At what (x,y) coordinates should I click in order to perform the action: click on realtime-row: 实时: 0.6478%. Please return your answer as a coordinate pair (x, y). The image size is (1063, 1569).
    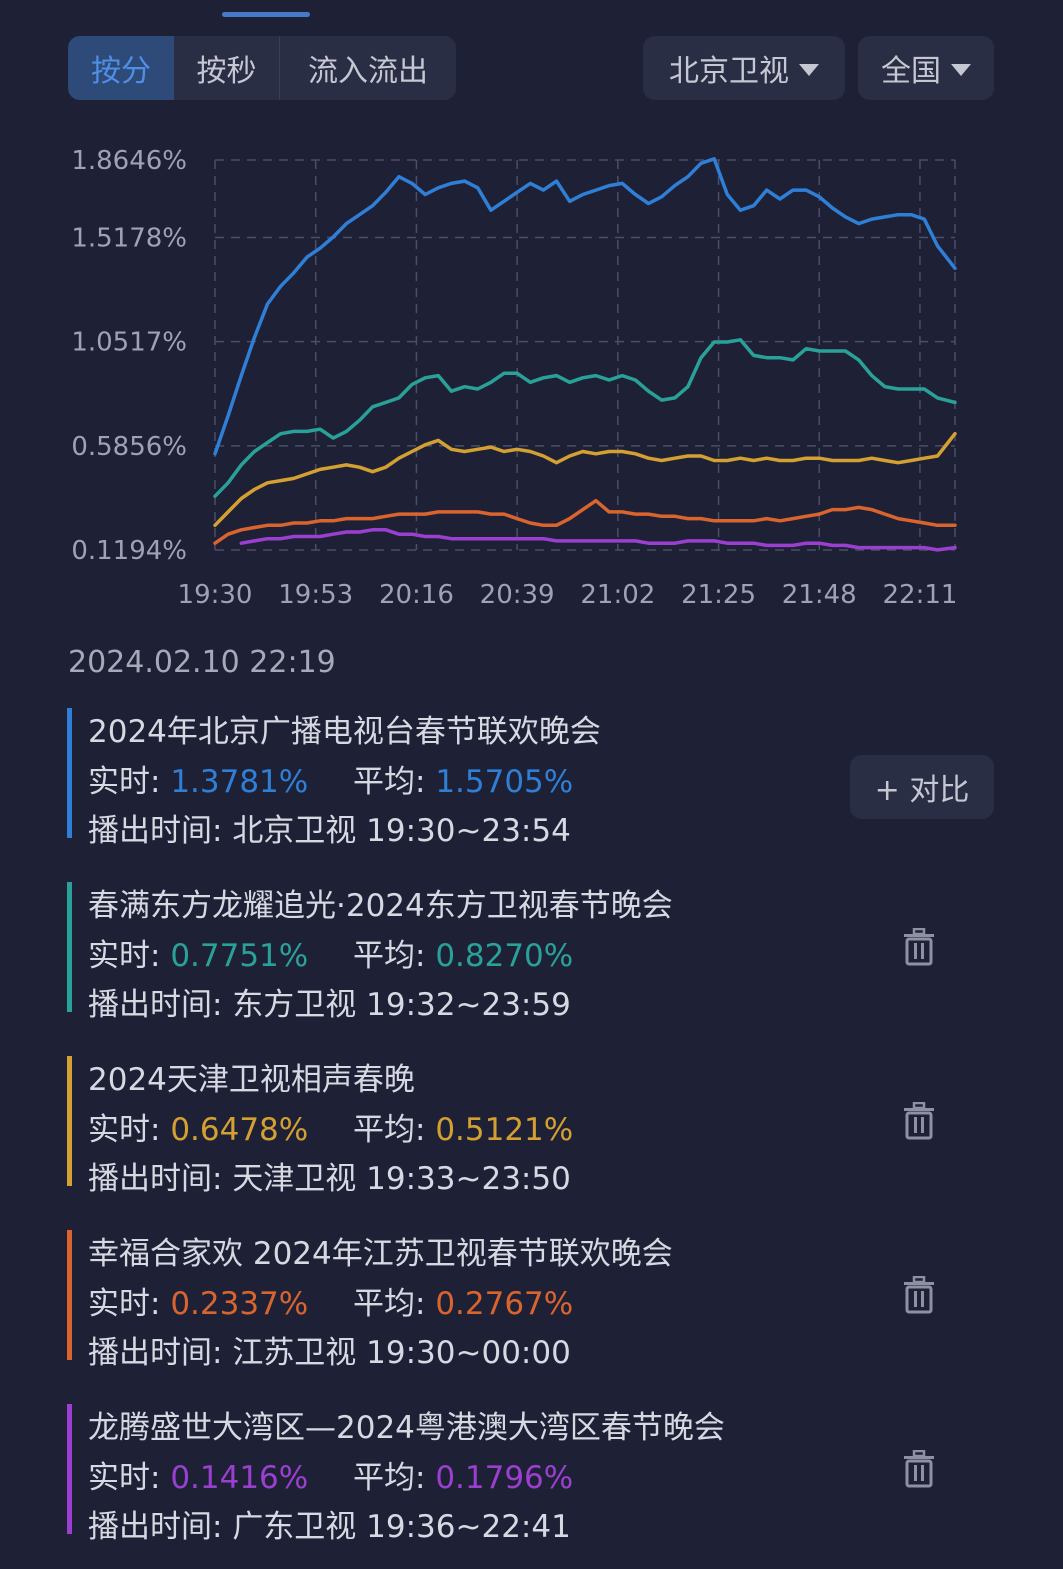
    Looking at the image, I should click on (198, 1126).